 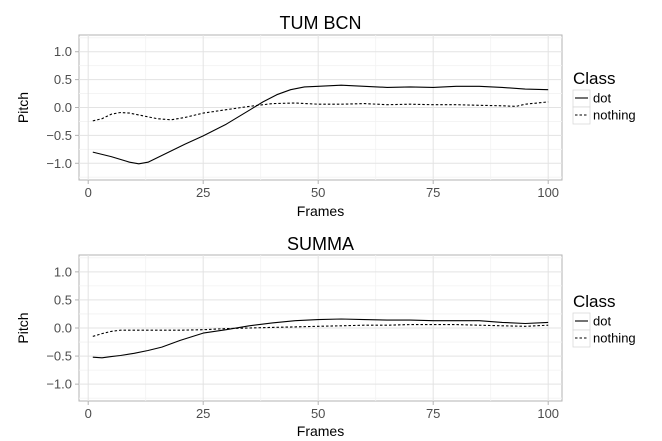 I want to click on chart-title: SUMMA, so click(x=320, y=244).